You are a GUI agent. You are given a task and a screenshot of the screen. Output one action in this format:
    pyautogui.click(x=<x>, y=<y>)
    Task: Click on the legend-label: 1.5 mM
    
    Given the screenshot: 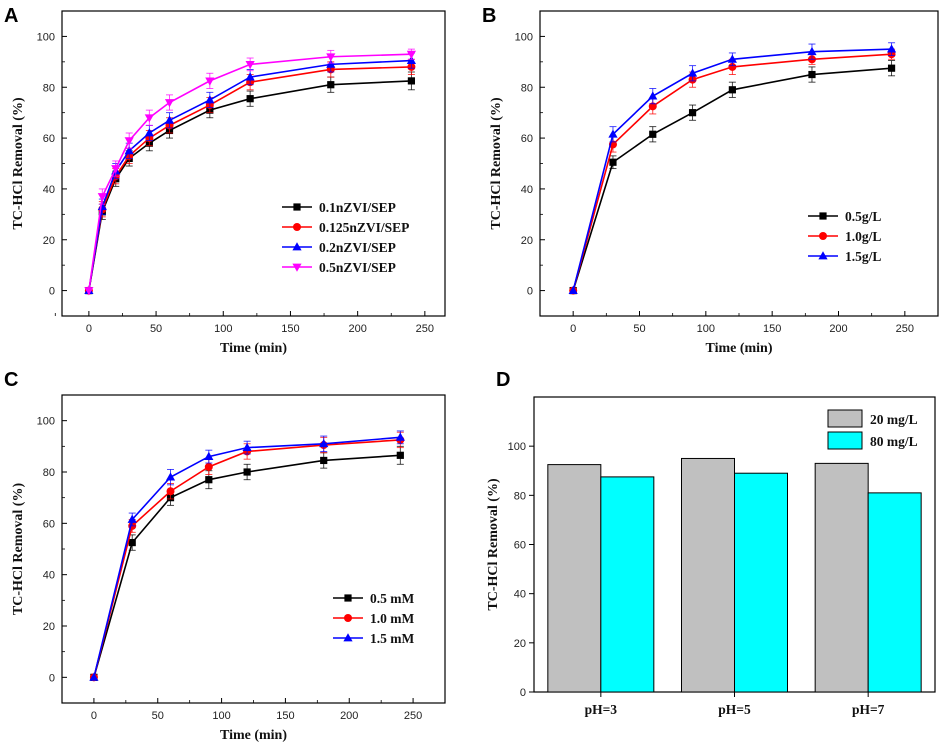 What is the action you would take?
    pyautogui.click(x=392, y=638)
    